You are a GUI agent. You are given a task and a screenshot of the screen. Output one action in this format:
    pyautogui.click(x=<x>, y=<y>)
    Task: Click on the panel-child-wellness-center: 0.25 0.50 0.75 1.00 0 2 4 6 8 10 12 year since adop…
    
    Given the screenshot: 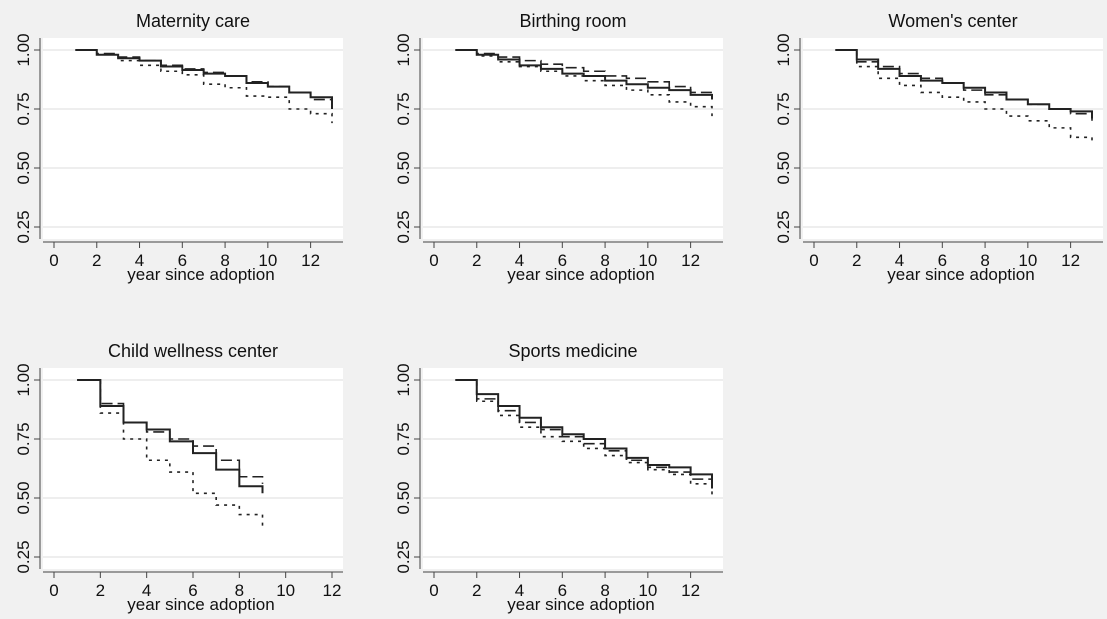 What is the action you would take?
    pyautogui.click(x=178, y=477)
    